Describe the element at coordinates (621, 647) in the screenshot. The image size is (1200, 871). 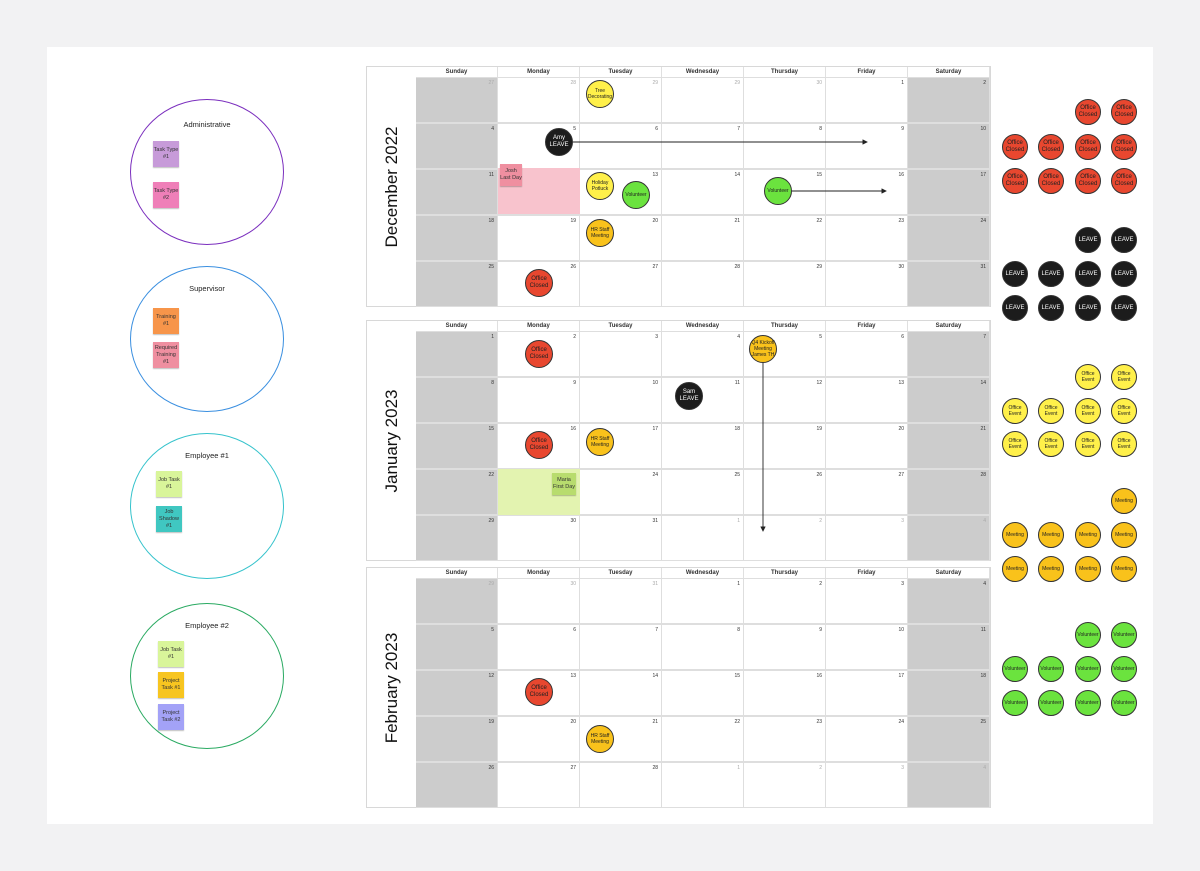
I see `day-cell: 7` at that location.